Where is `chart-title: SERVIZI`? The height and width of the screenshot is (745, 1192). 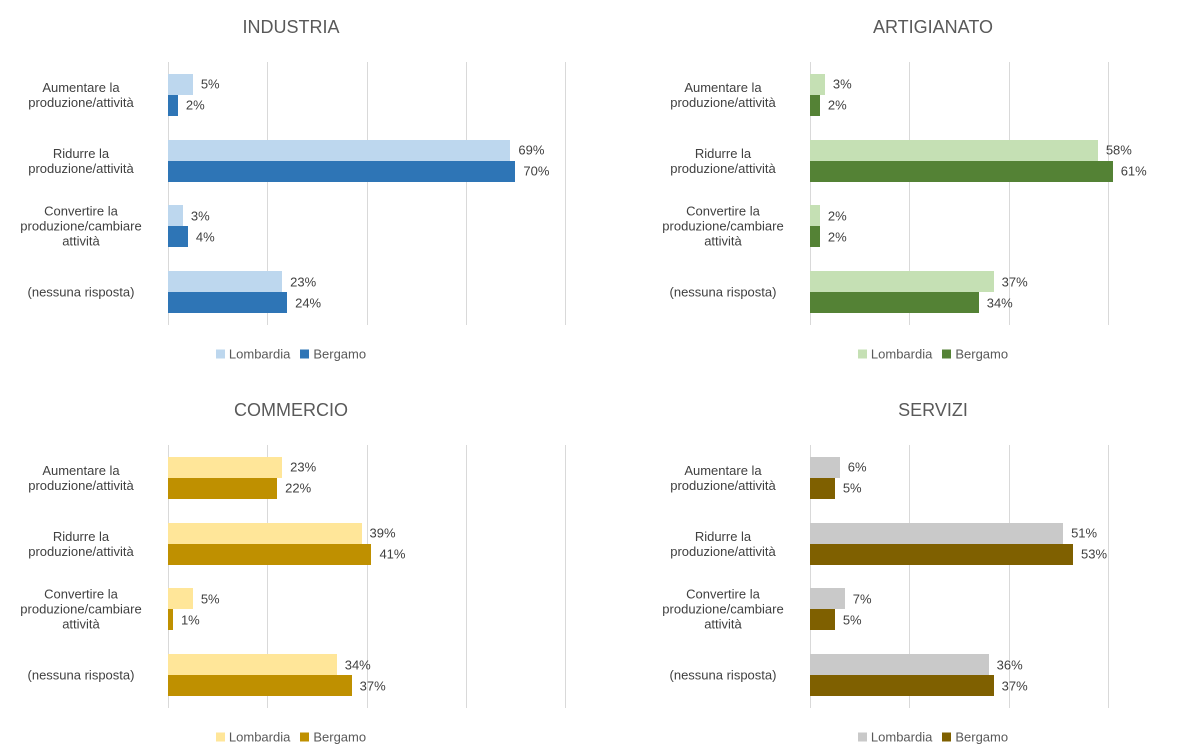
chart-title: SERVIZI is located at coordinates (933, 410).